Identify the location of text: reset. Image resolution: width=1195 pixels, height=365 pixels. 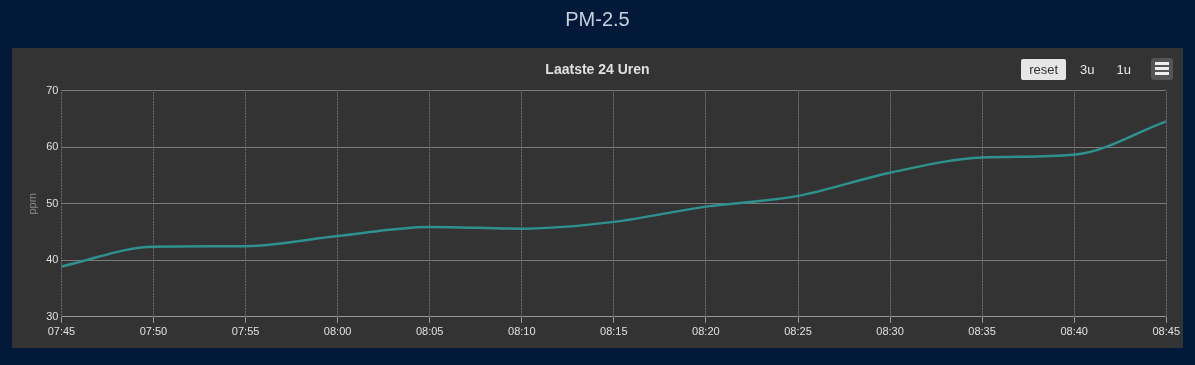
(1044, 69).